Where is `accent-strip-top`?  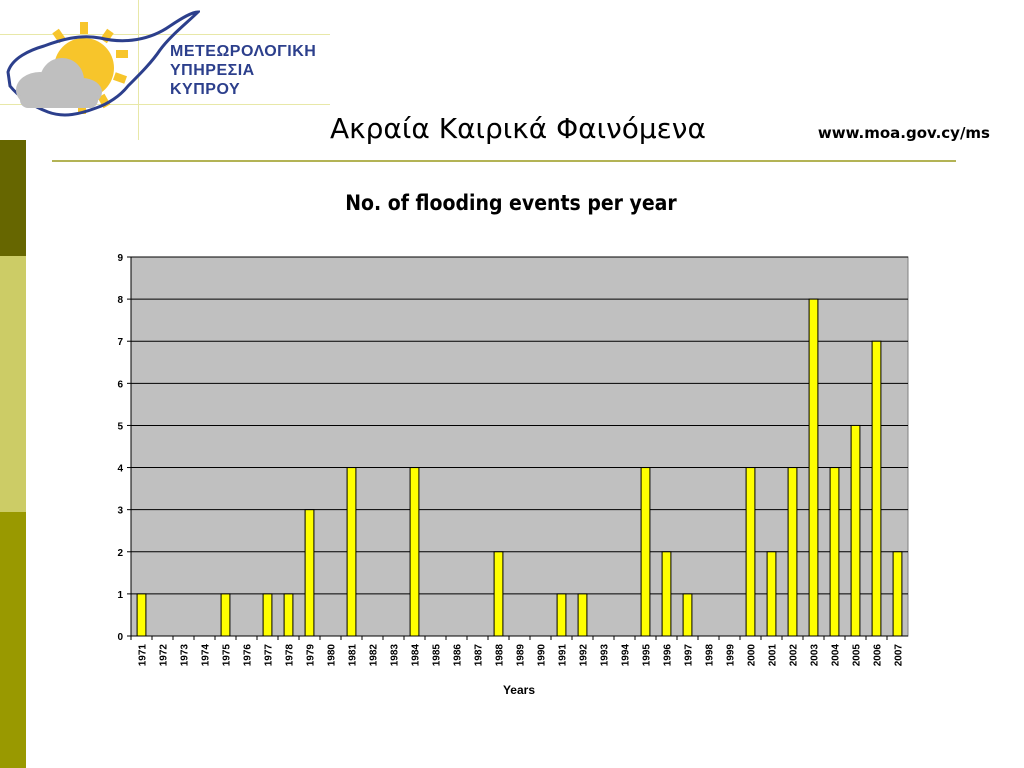
accent-strip-top is located at coordinates (13, 198).